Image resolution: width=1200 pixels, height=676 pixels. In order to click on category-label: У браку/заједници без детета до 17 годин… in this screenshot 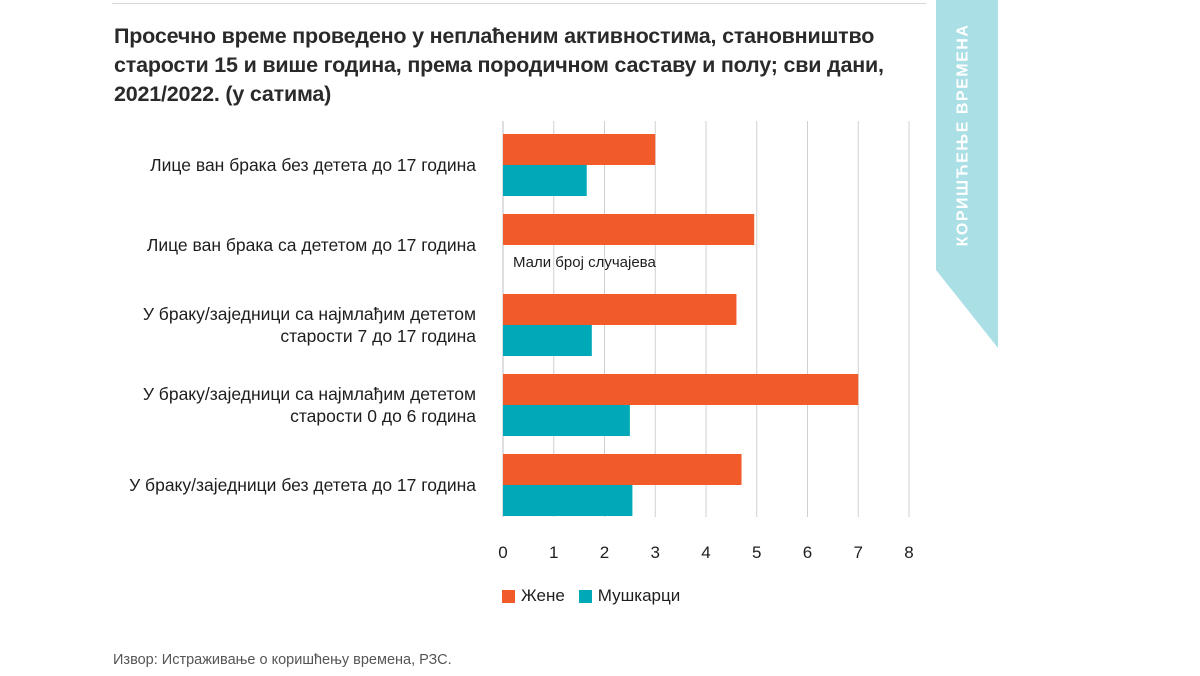, I will do `click(302, 485)`.